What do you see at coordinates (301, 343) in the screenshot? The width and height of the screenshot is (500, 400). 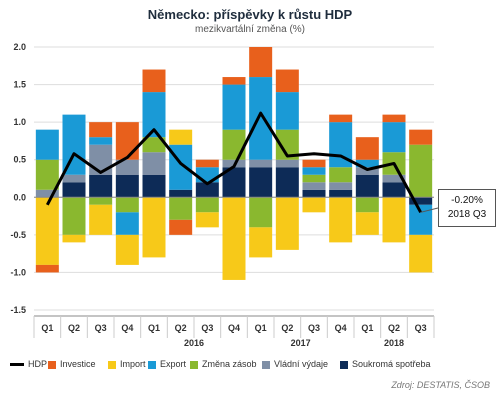 I see `year-label: 2017` at bounding box center [301, 343].